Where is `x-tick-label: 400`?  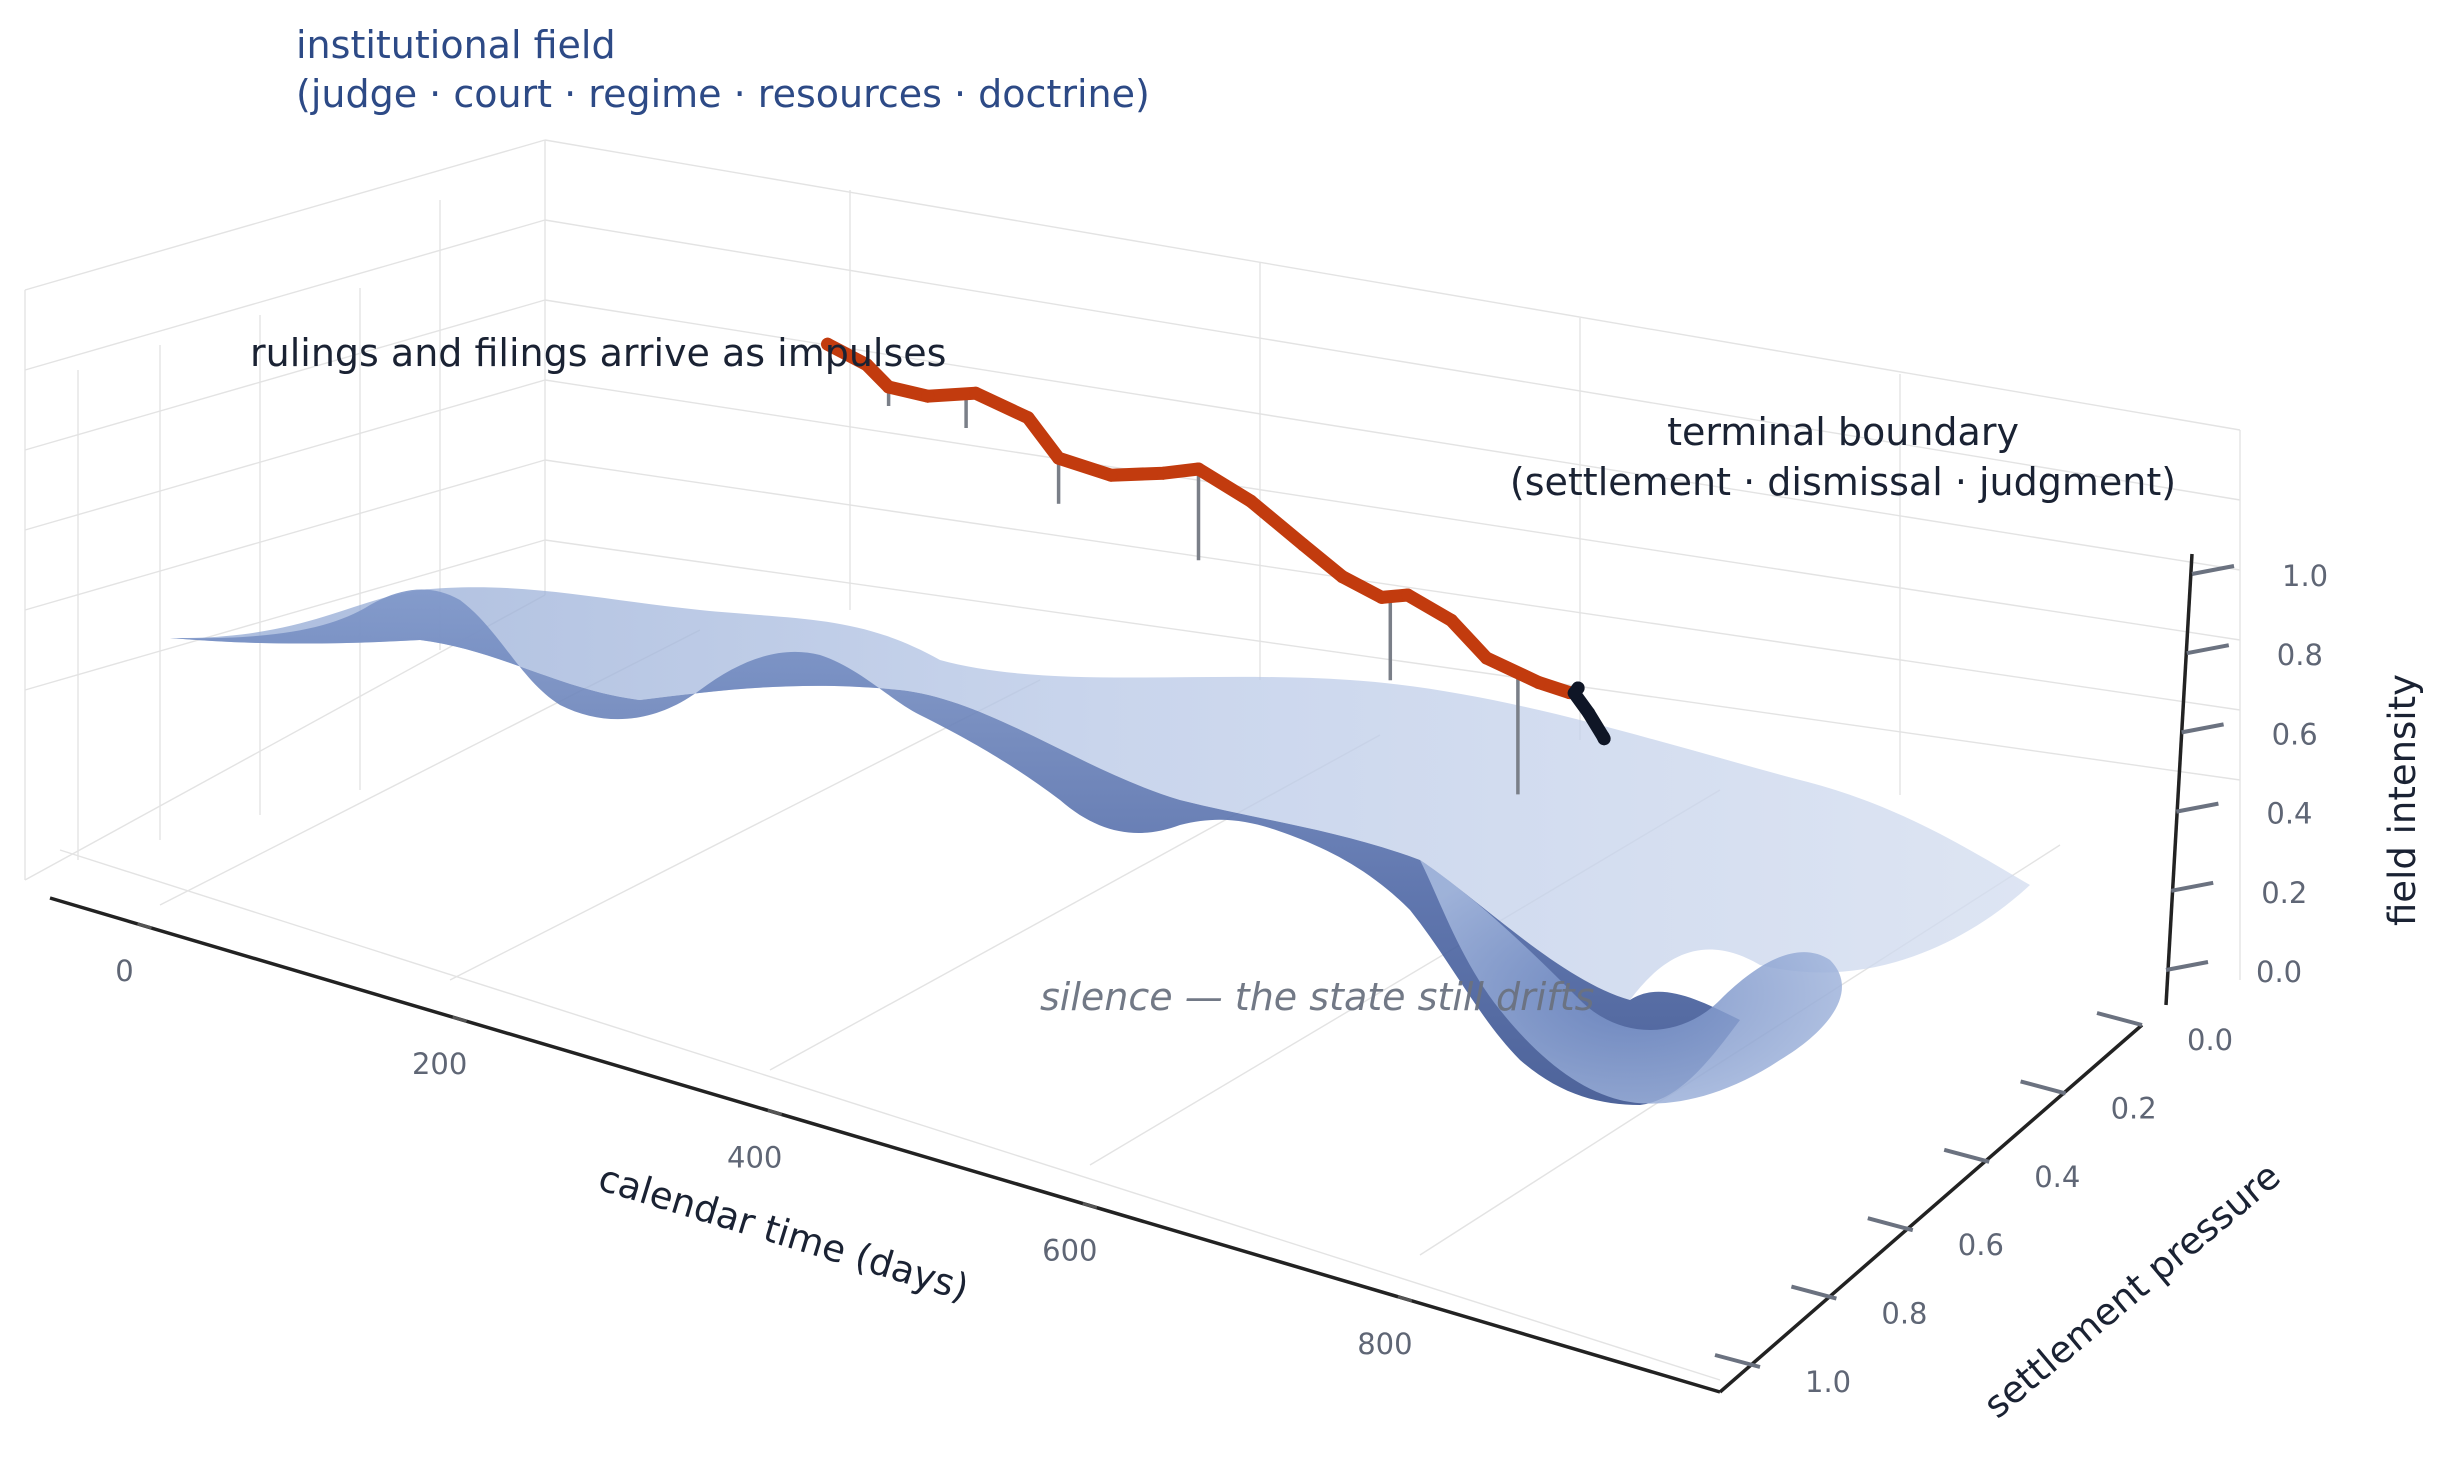
x-tick-label: 400 is located at coordinates (754, 1157).